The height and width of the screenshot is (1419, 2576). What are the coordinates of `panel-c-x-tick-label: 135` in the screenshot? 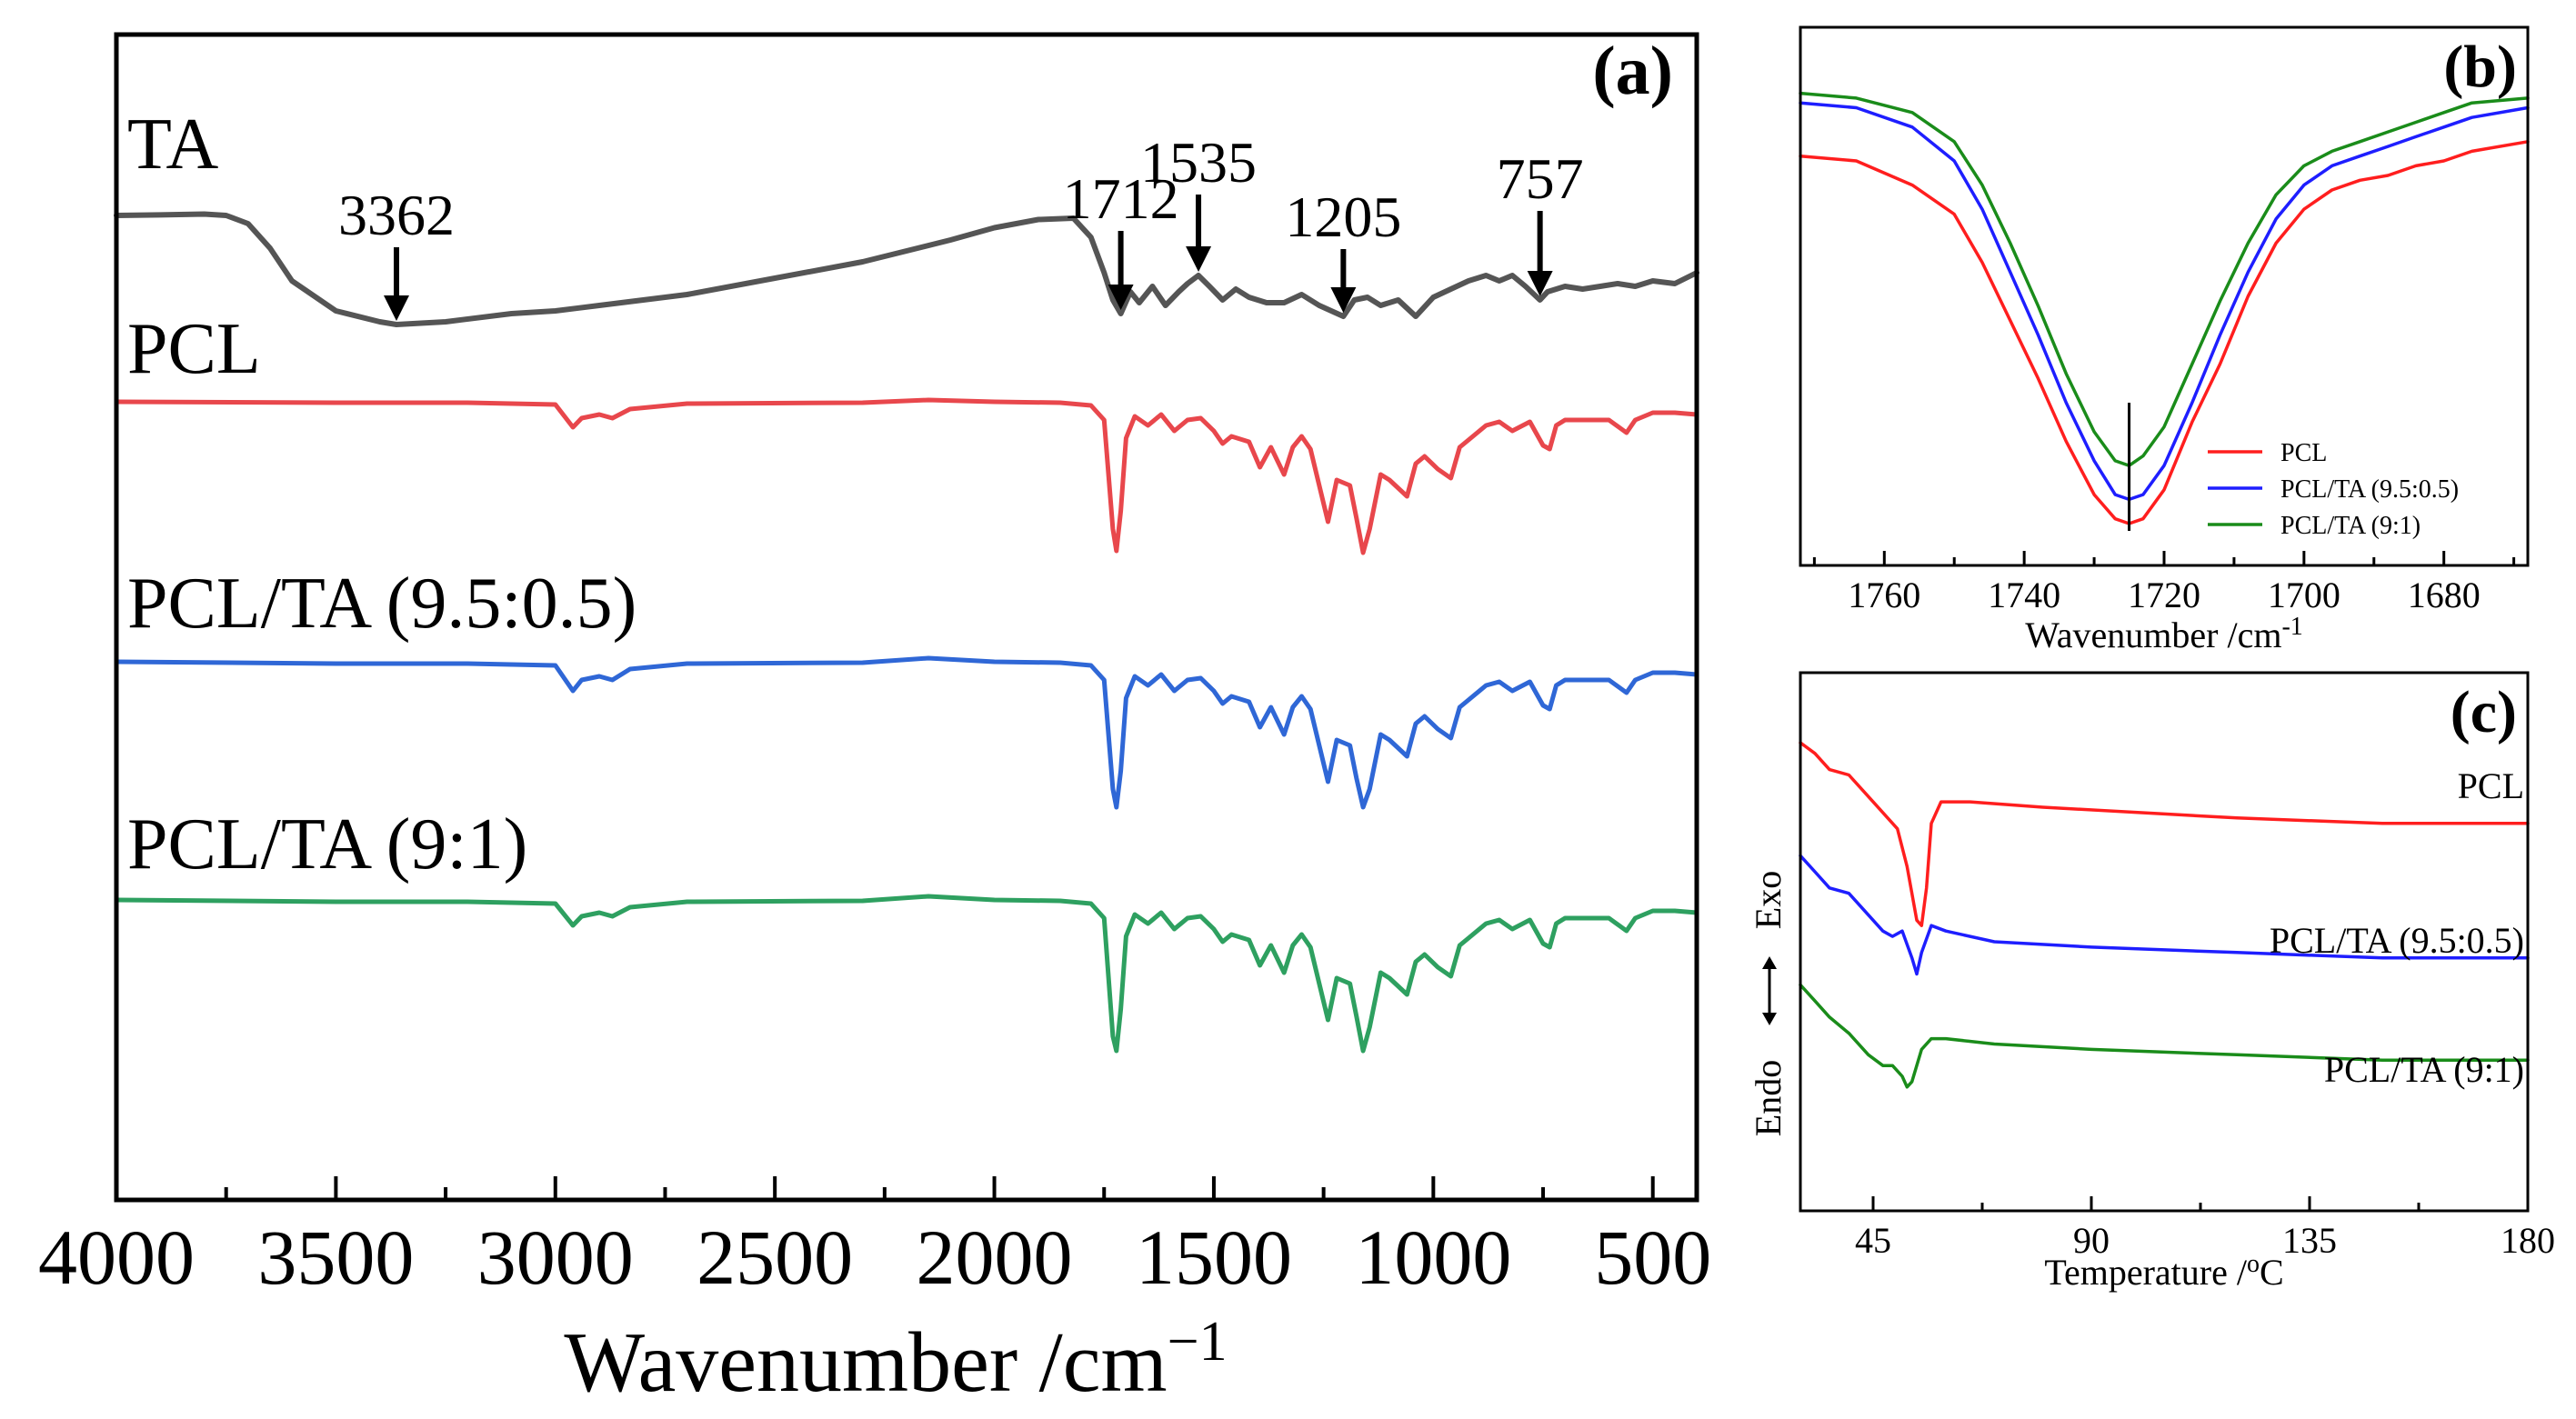 It's located at (2309, 1241).